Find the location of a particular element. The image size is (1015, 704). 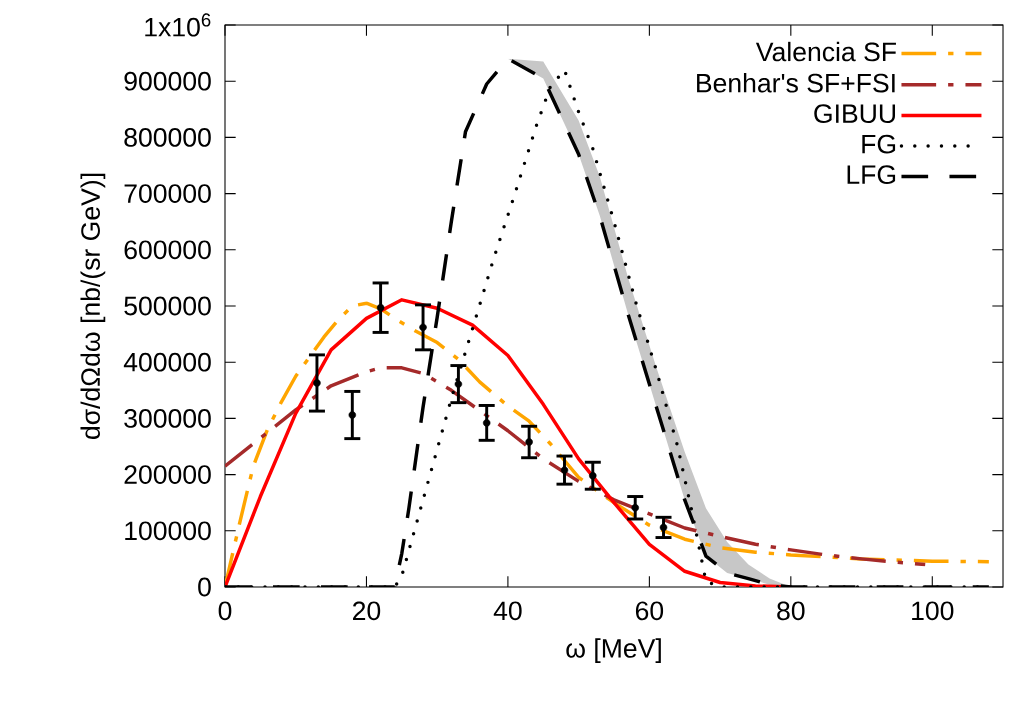

y-tick-label: 400000 is located at coordinates (167, 362).